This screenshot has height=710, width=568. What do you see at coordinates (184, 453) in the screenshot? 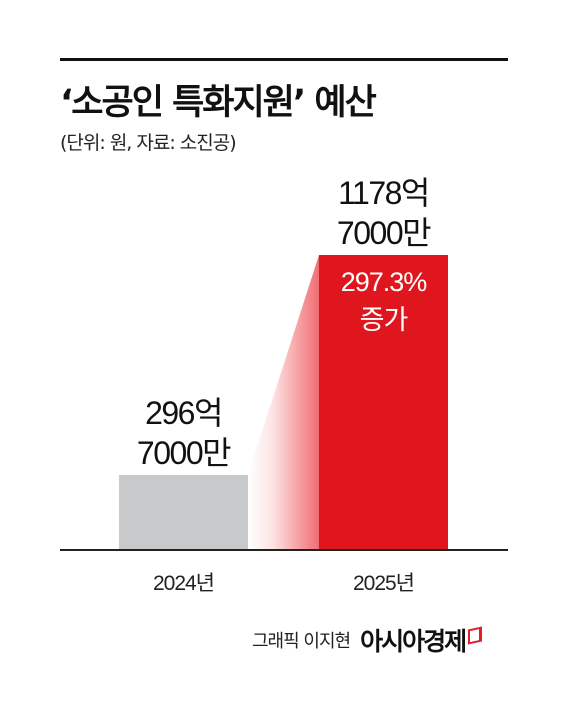
I see `data-label-0-1: 7000만` at bounding box center [184, 453].